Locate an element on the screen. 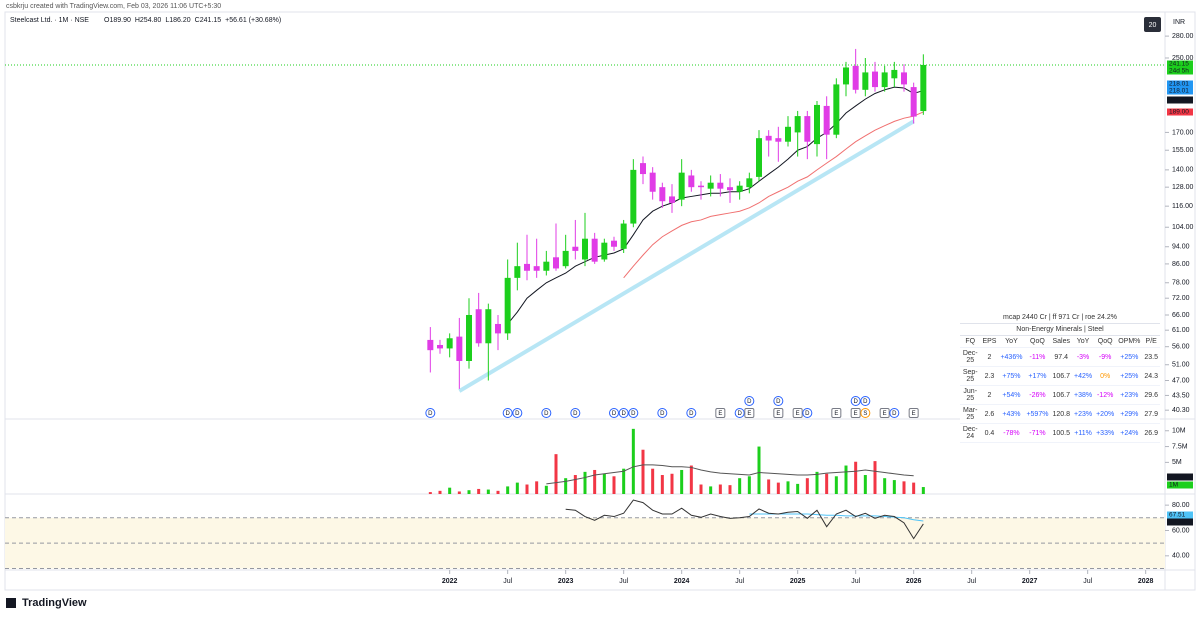 Image resolution: width=1200 pixels, height=617 pixels. interval-button-label: 20 is located at coordinates (1153, 25).